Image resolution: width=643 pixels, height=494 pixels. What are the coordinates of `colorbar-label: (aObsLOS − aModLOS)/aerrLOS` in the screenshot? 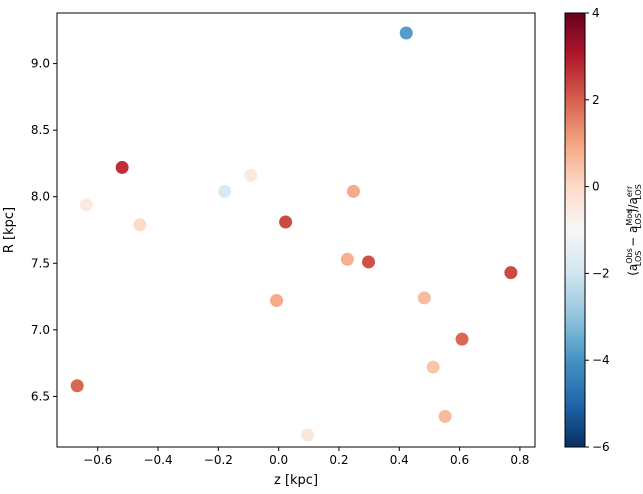 It's located at (634, 230).